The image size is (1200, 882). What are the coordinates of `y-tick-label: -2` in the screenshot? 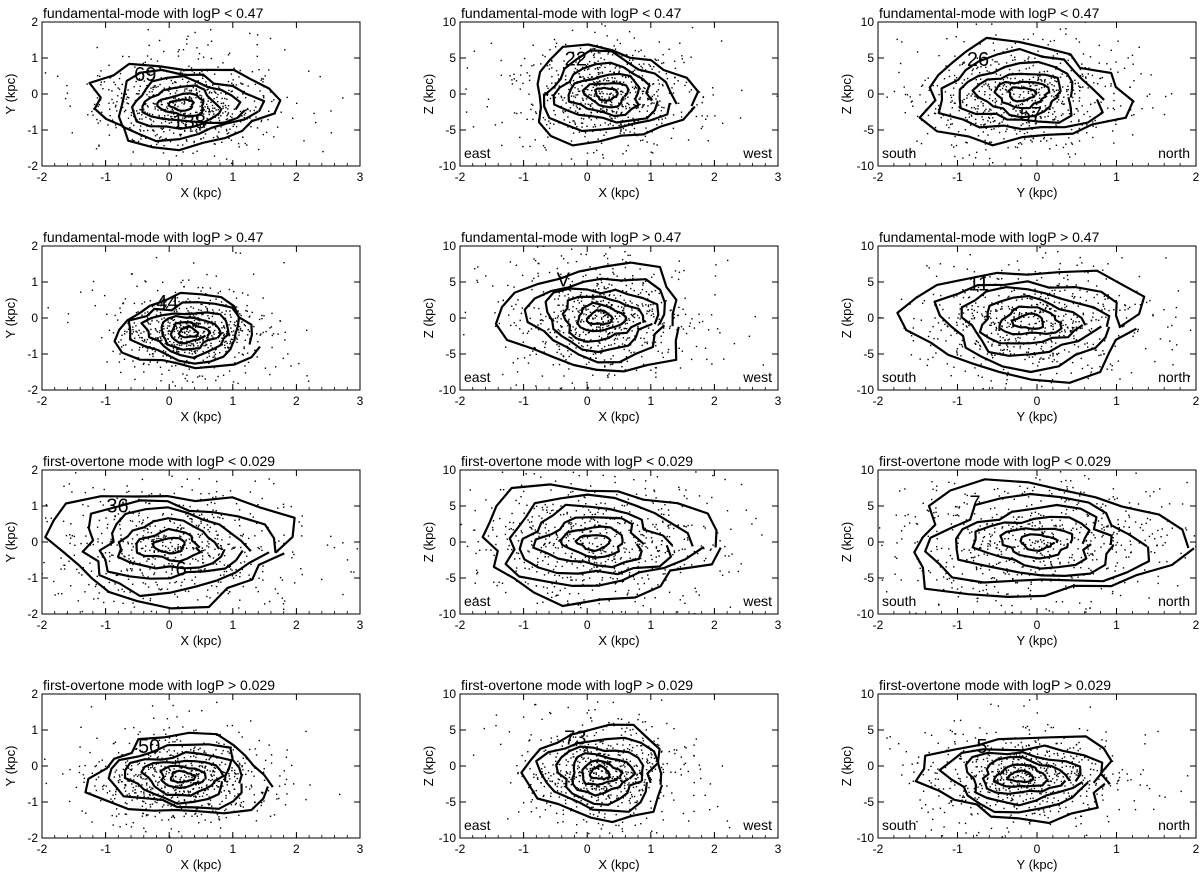 It's located at (32, 390).